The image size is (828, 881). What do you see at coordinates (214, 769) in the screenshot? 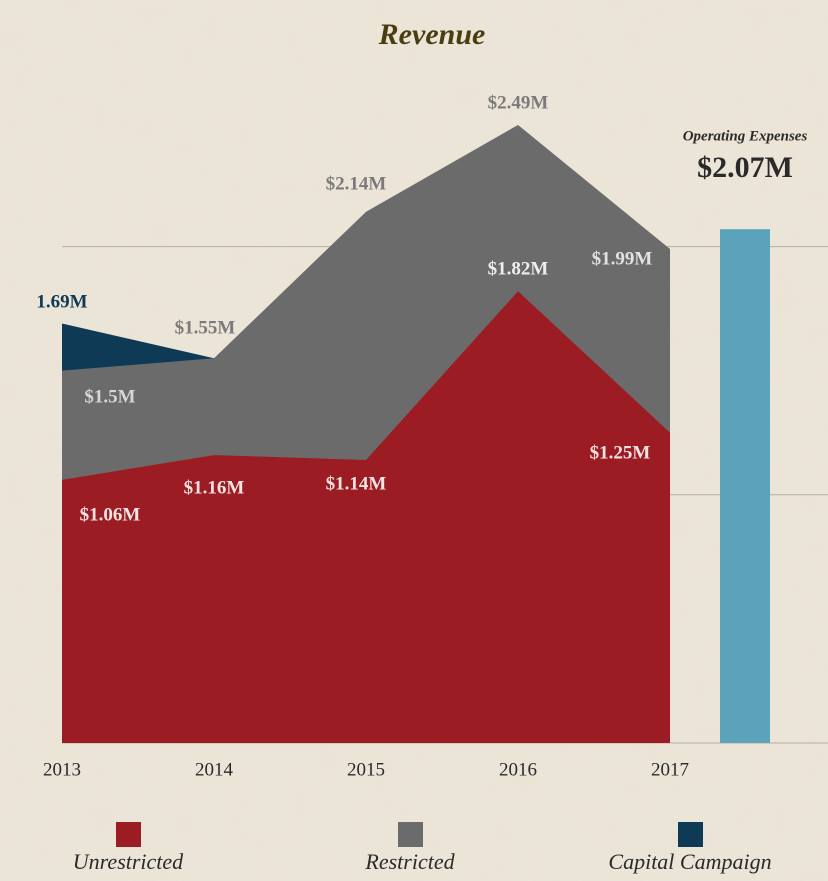
I see `x-tick-label: 2014` at bounding box center [214, 769].